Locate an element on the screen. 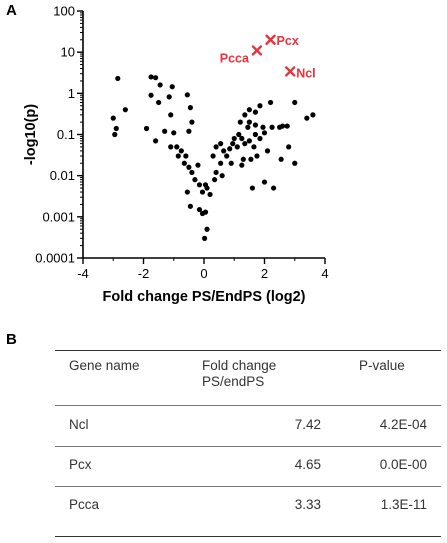  row-pcx-gene: Pcx is located at coordinates (80, 464).